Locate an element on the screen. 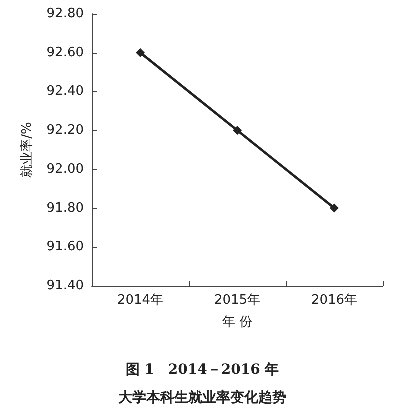 Image resolution: width=405 pixels, height=416 pixels. x-axis-title: 年 份 is located at coordinates (237, 322).